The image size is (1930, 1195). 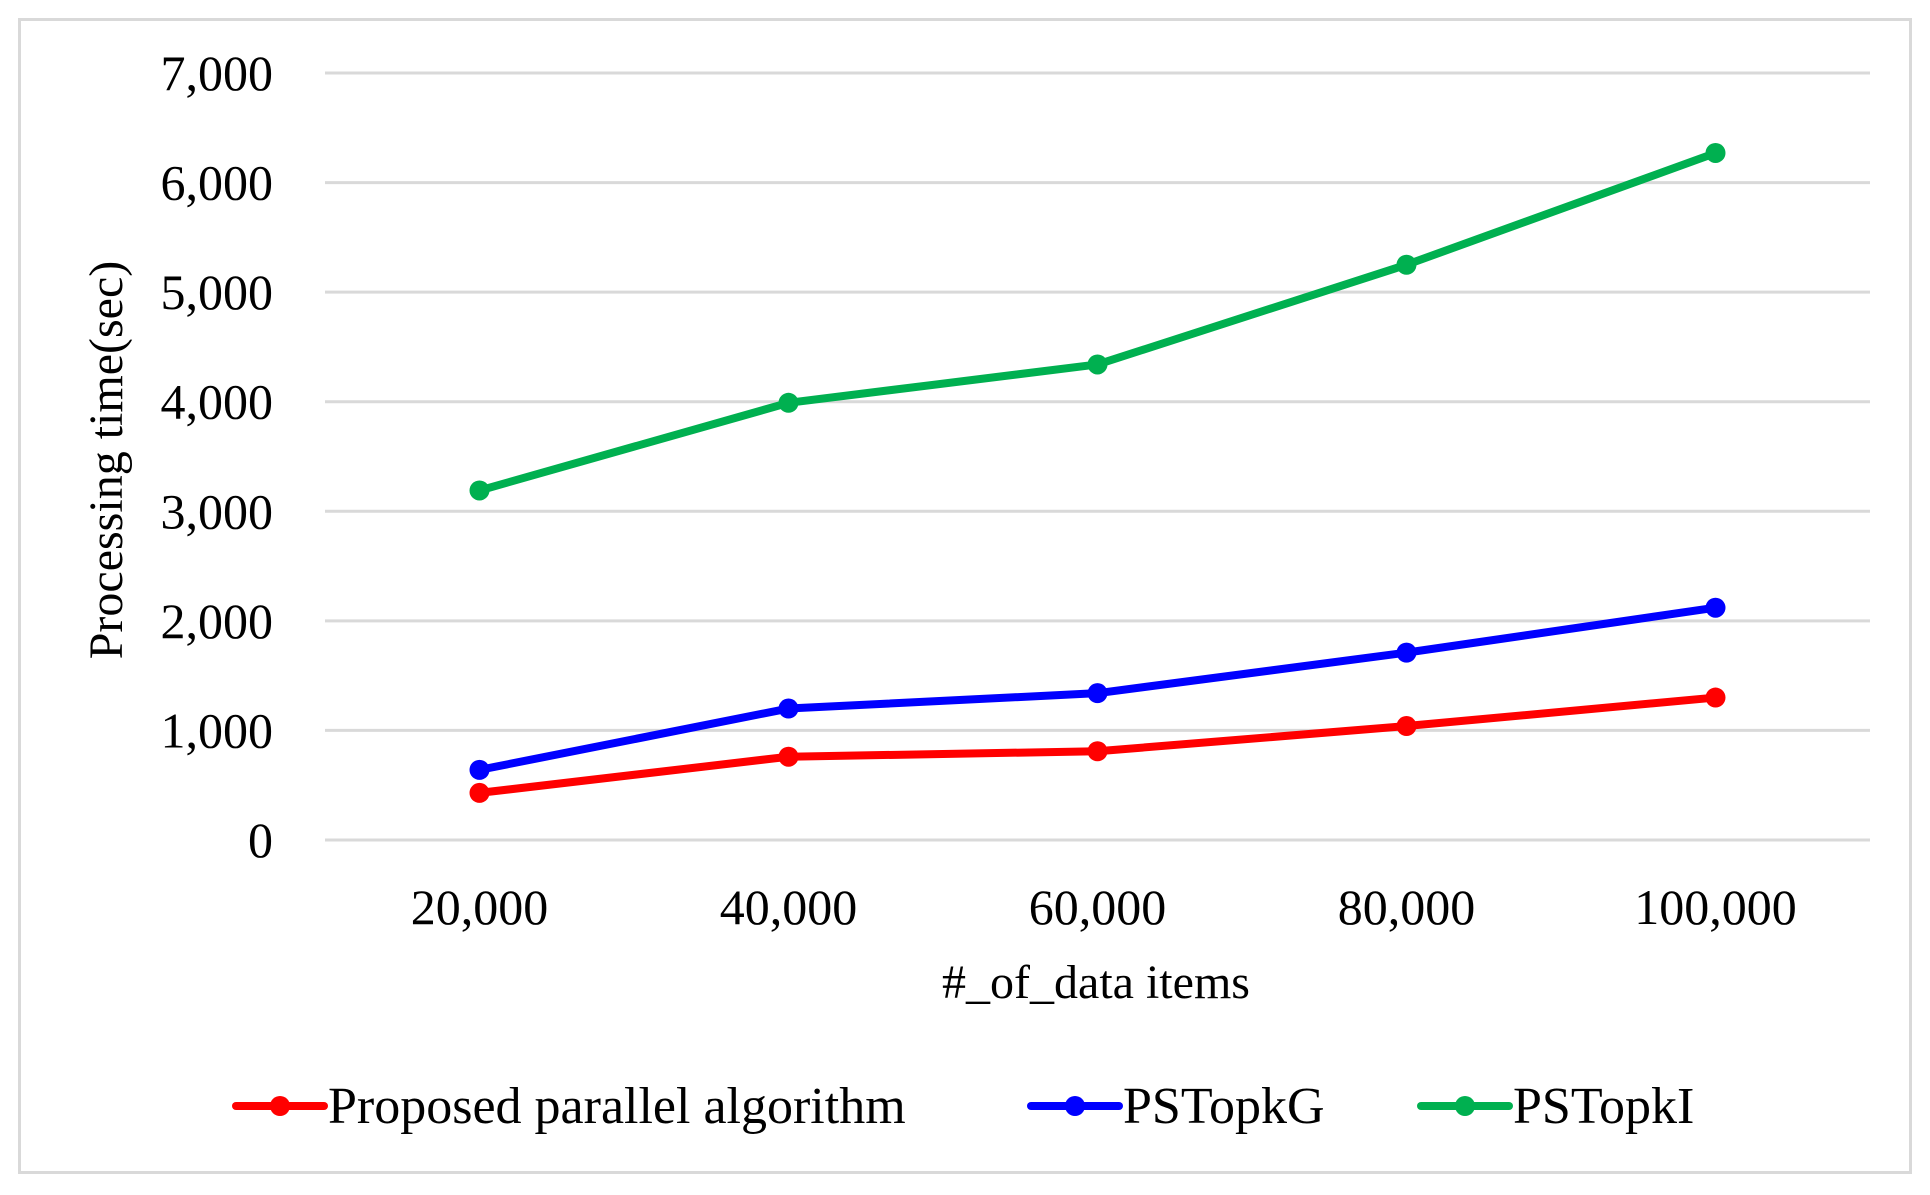 What do you see at coordinates (1096, 982) in the screenshot?
I see `x-axis-title: #_of_data items` at bounding box center [1096, 982].